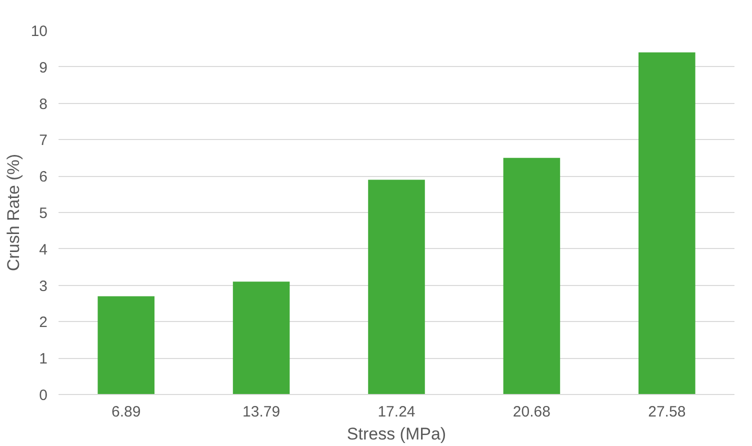  What do you see at coordinates (43, 67) in the screenshot?
I see `y-tick-label: 9` at bounding box center [43, 67].